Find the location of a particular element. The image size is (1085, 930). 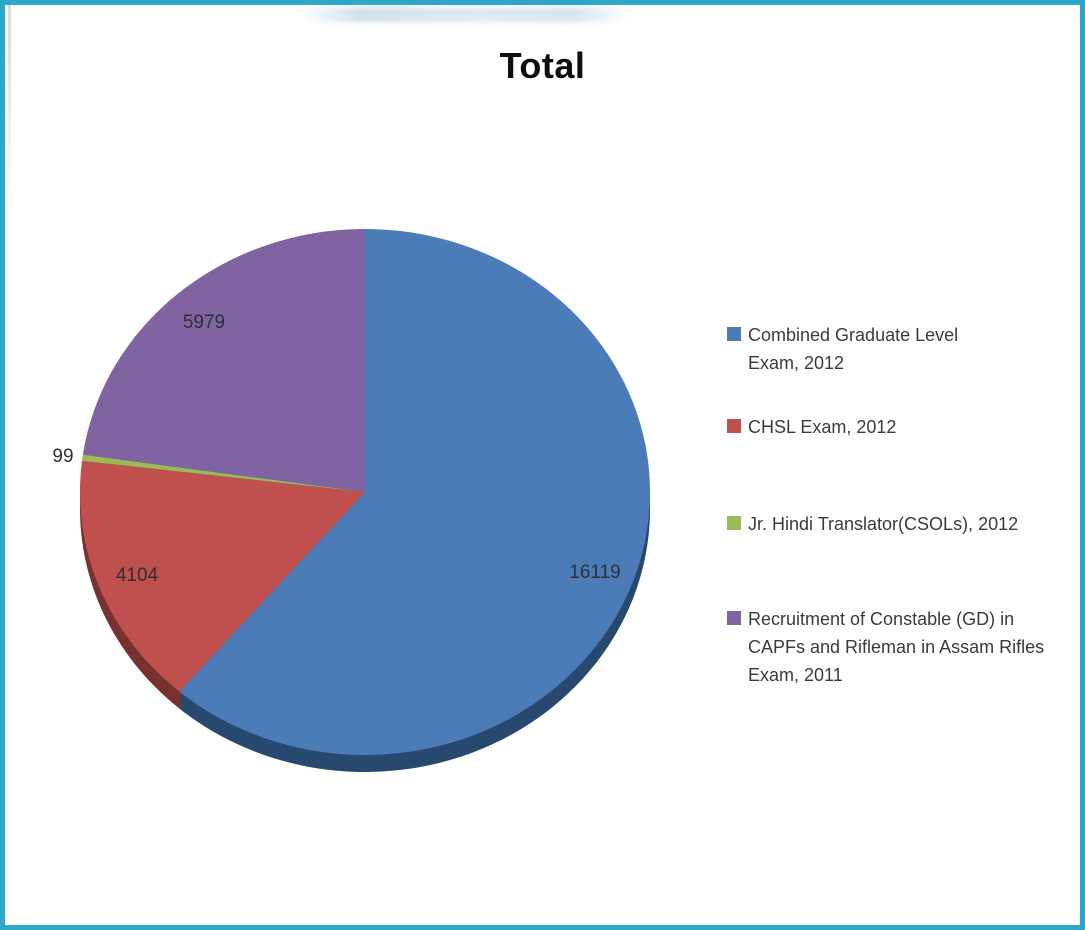

scan-artifact-top is located at coordinates (465, 14).